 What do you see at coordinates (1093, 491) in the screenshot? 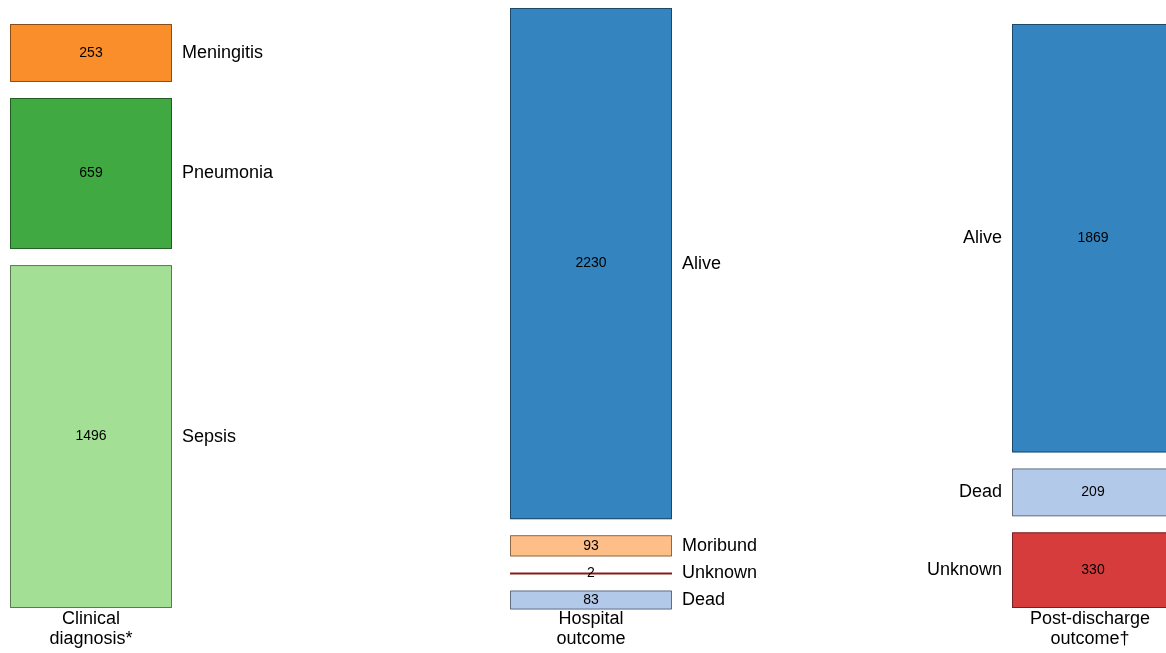
I see `data-label: 209` at bounding box center [1093, 491].